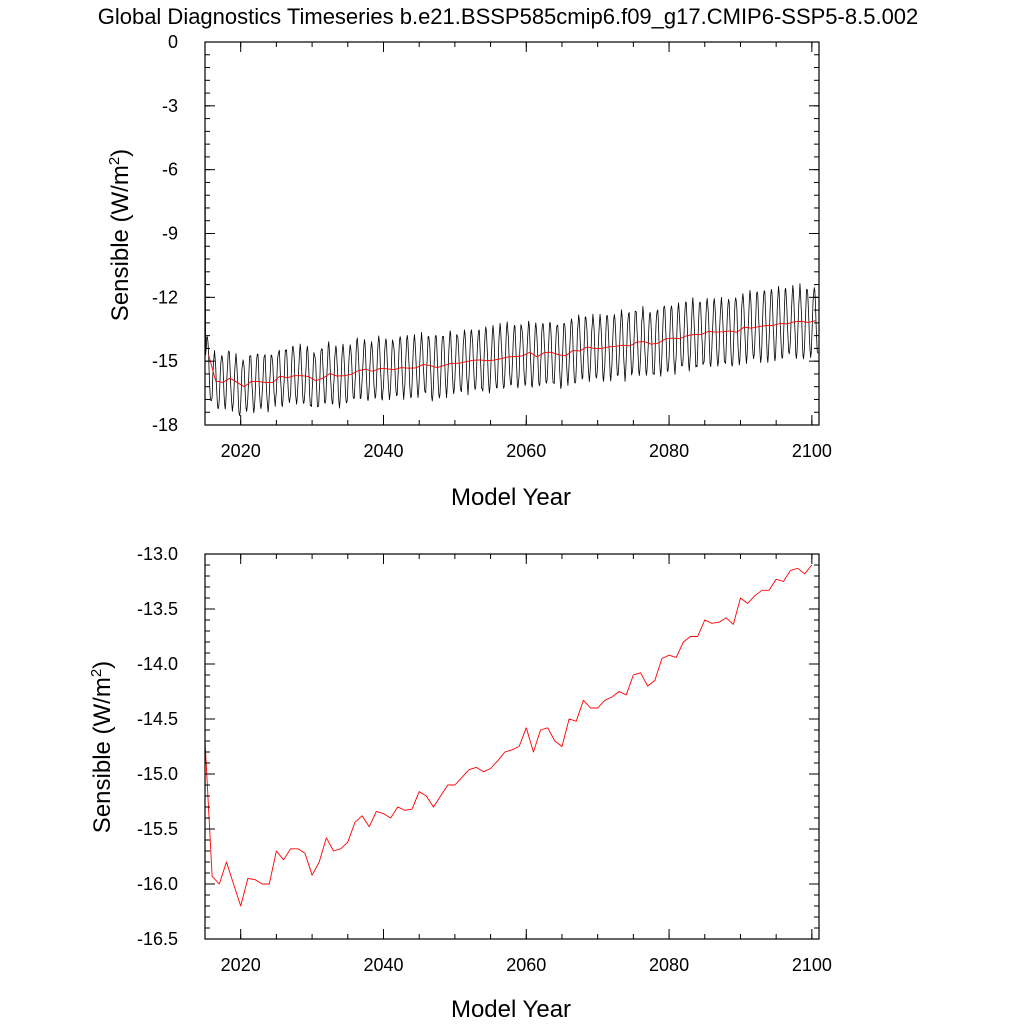  Describe the element at coordinates (526, 965) in the screenshot. I see `bottom-x-tick-label: 2060` at that location.